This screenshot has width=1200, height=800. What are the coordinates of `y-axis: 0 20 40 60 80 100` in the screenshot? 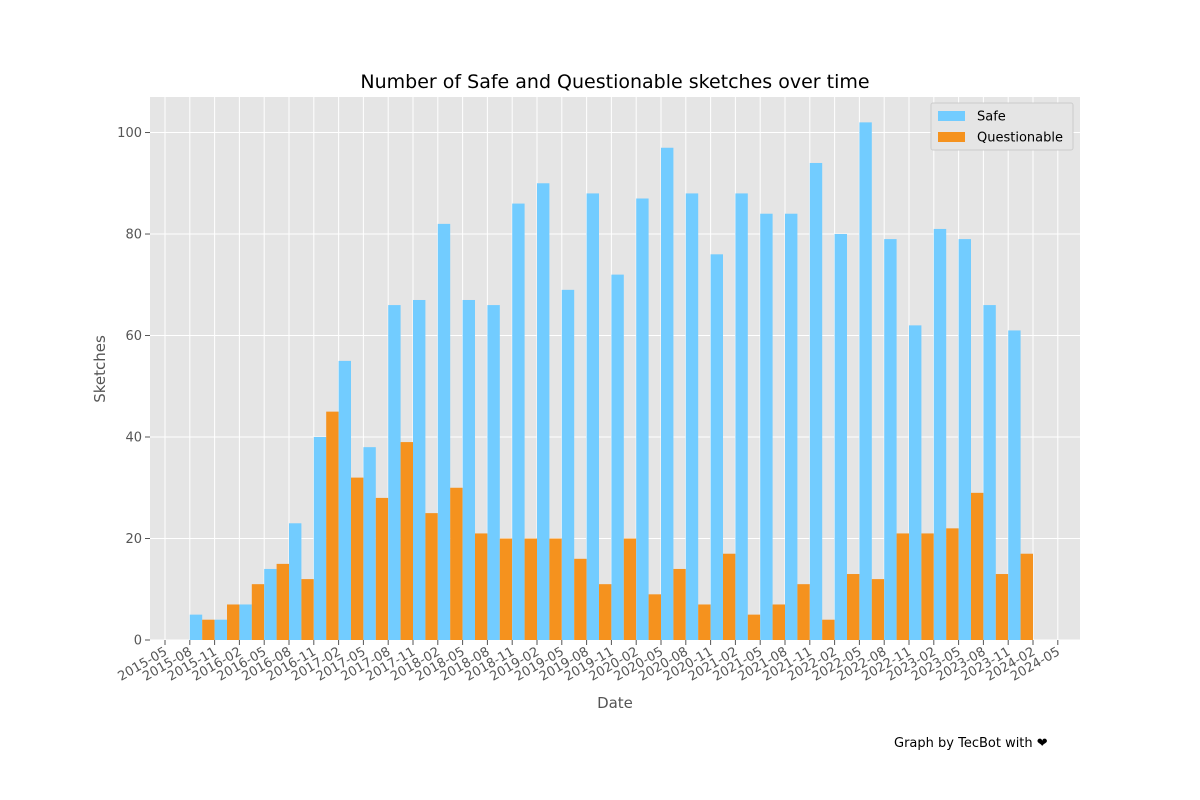 It's located at (133, 387).